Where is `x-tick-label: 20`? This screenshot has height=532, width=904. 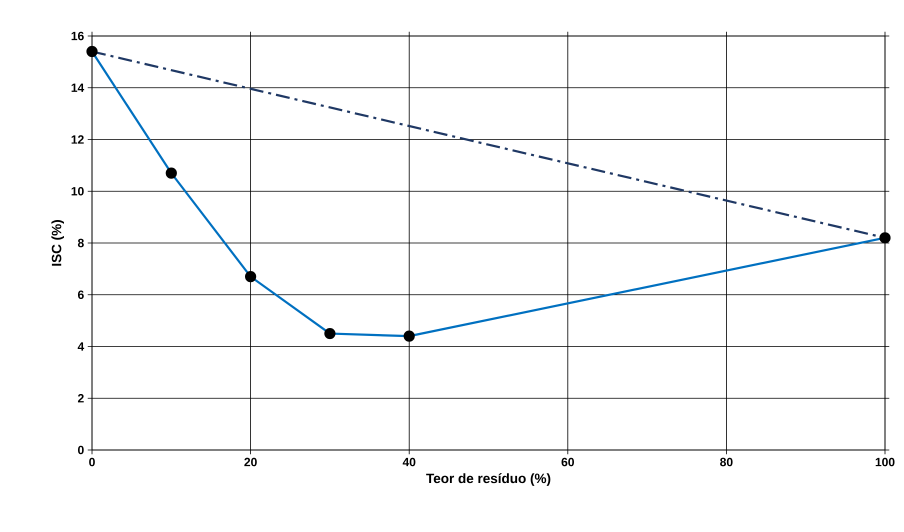
x-tick-label: 20 is located at coordinates (250, 462).